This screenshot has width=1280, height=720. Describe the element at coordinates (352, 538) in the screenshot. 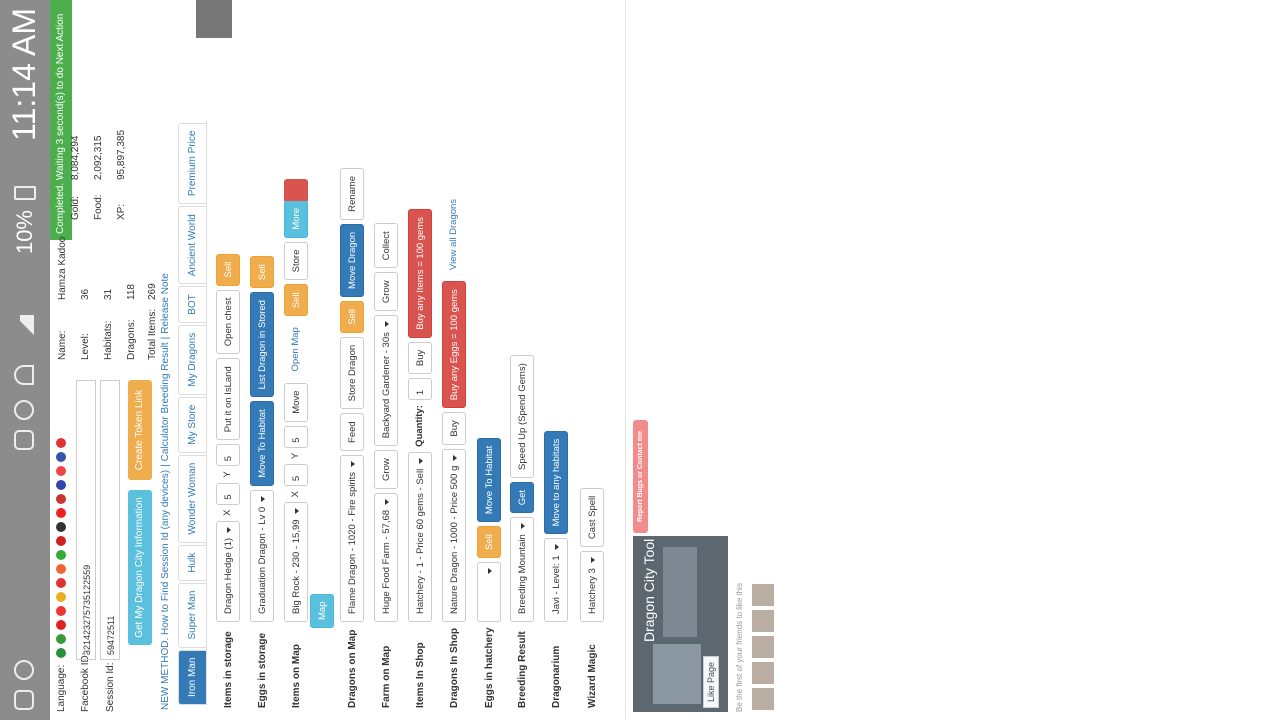

I see `dropdown: Flame Dragon - 1020 - Fire spirits` at that location.